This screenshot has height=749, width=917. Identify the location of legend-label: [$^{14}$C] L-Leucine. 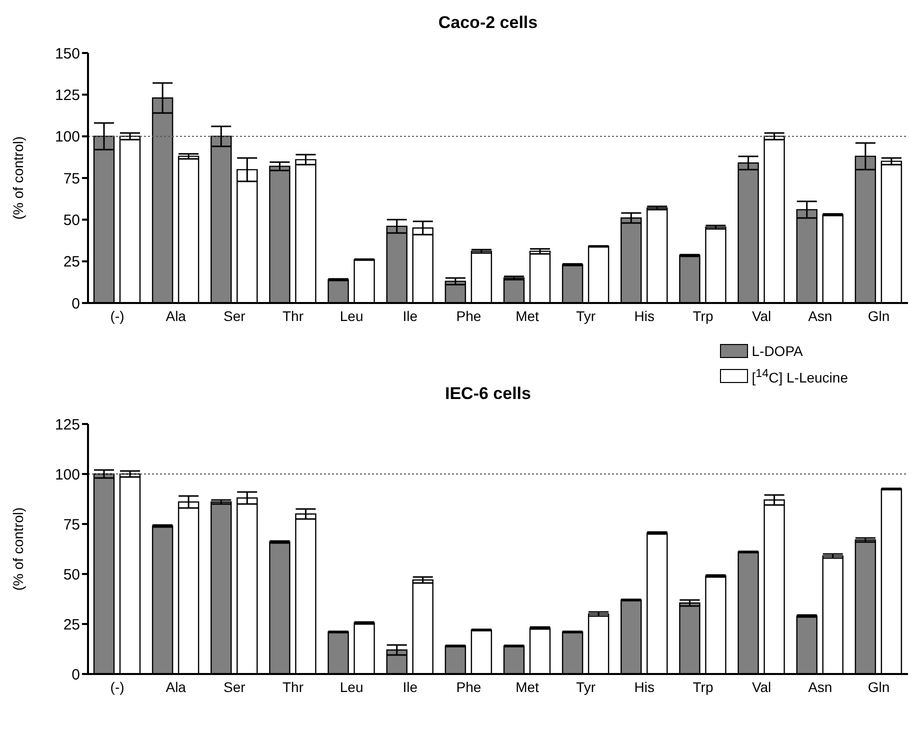
(800, 376).